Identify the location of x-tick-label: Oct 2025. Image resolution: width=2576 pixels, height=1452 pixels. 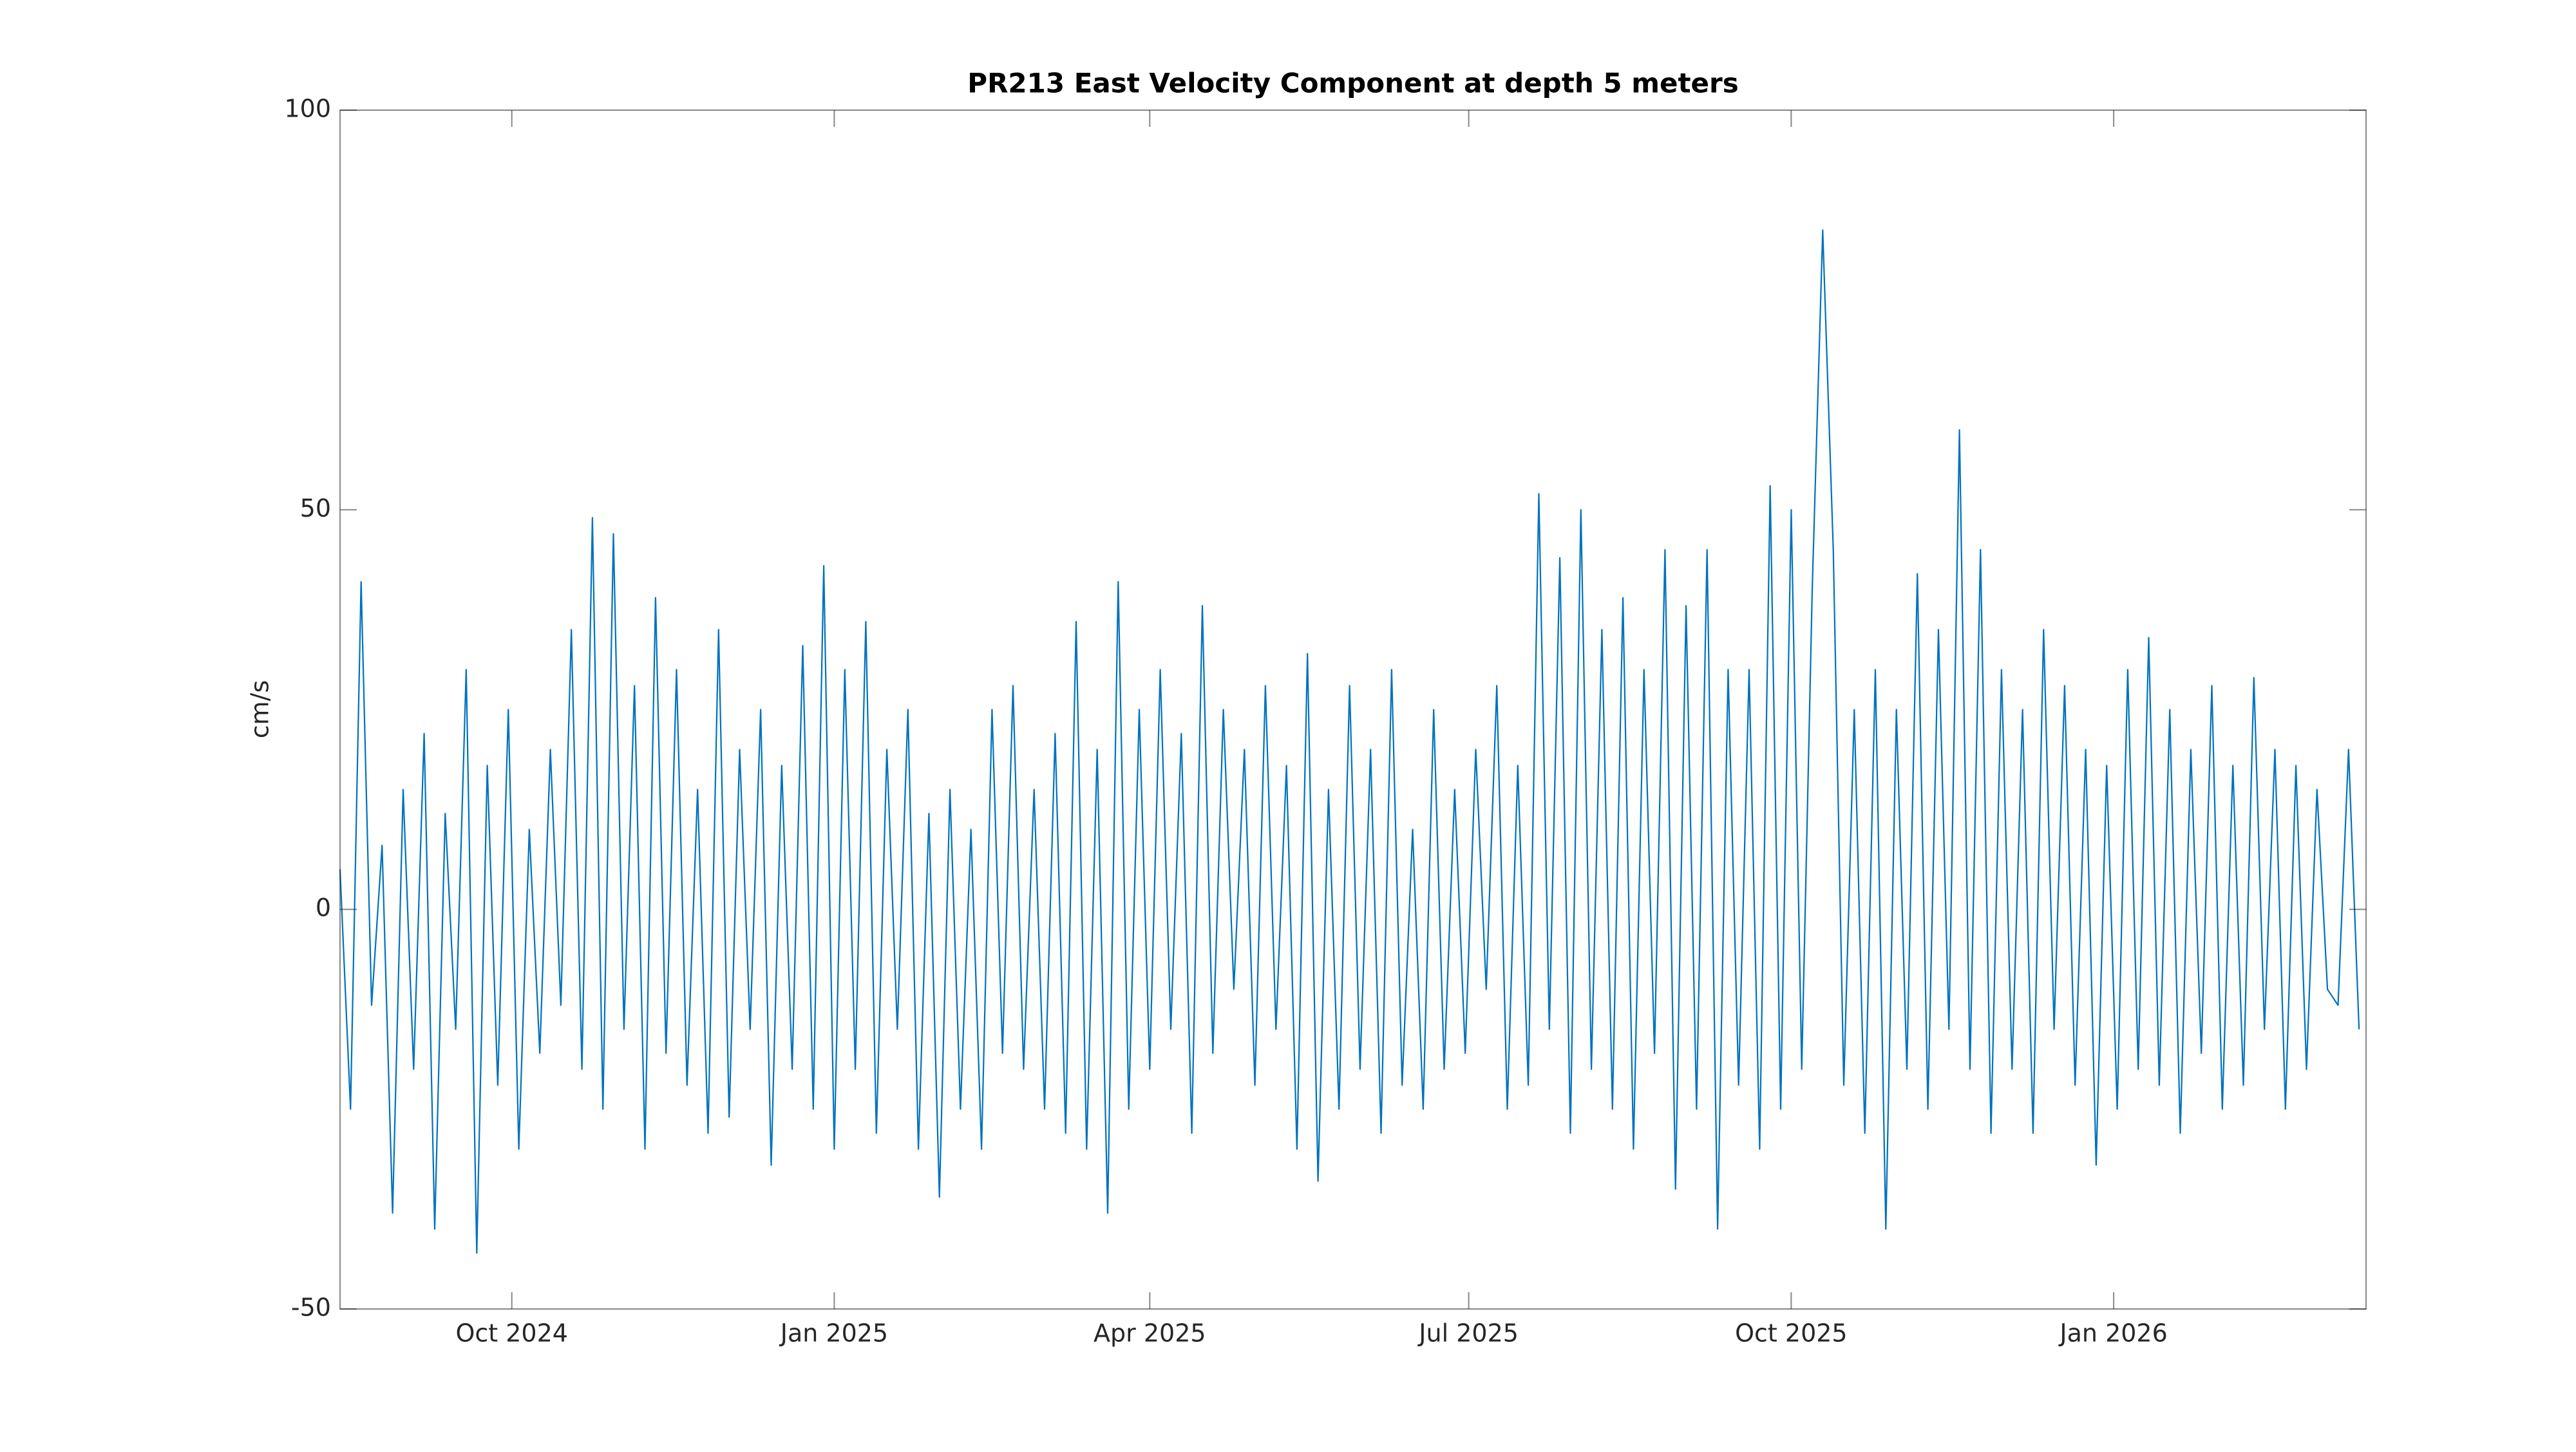
(1791, 1333).